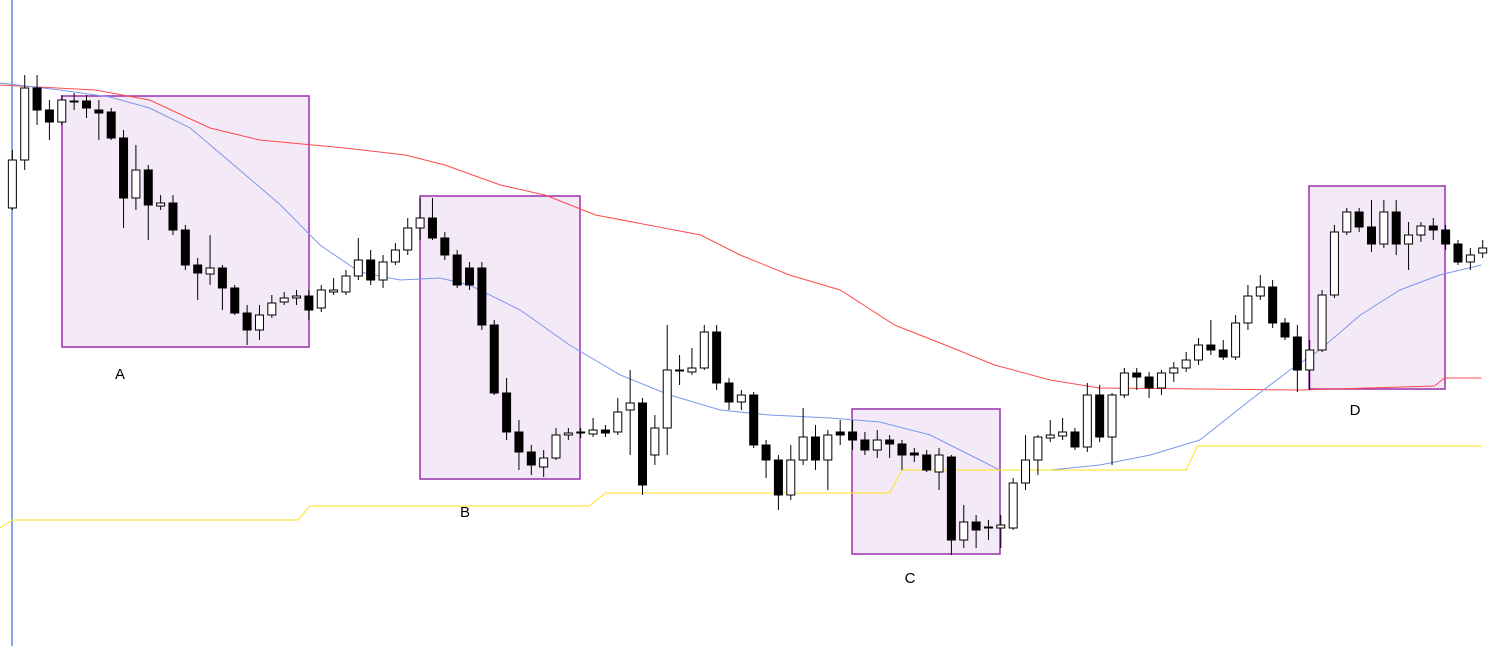  I want to click on annotation-label: D, so click(1355, 410).